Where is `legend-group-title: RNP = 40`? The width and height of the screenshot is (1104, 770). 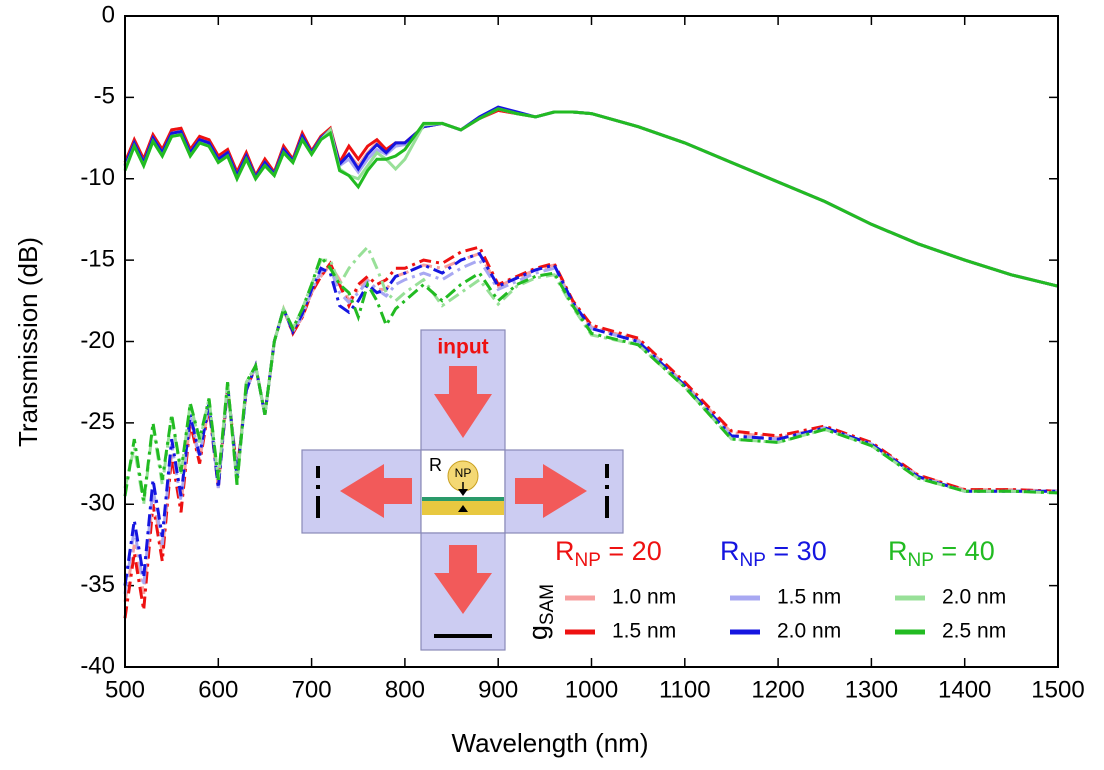
legend-group-title: RNP = 40 is located at coordinates (941, 553).